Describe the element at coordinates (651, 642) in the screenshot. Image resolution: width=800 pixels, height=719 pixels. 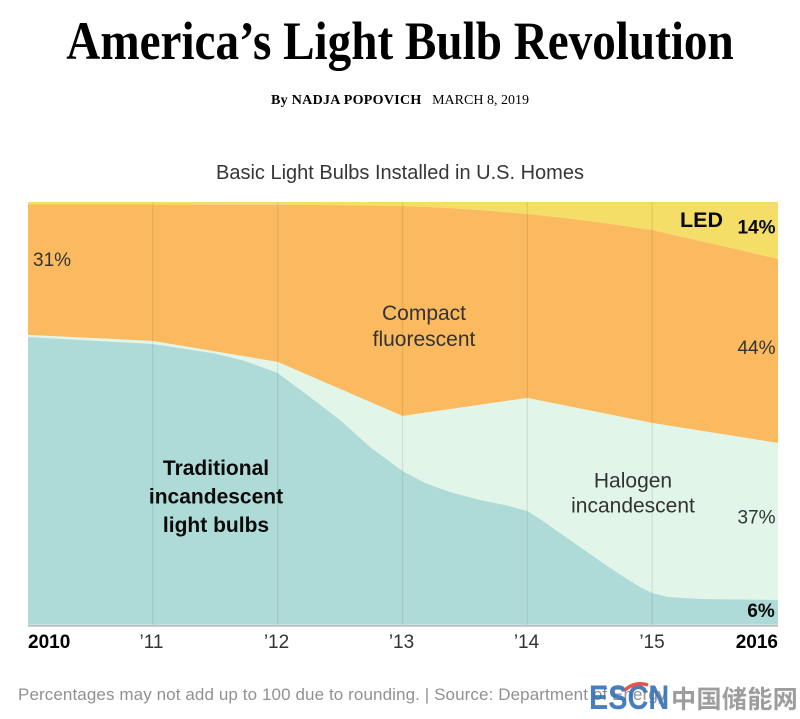
I see `svg-text: ’15` at that location.